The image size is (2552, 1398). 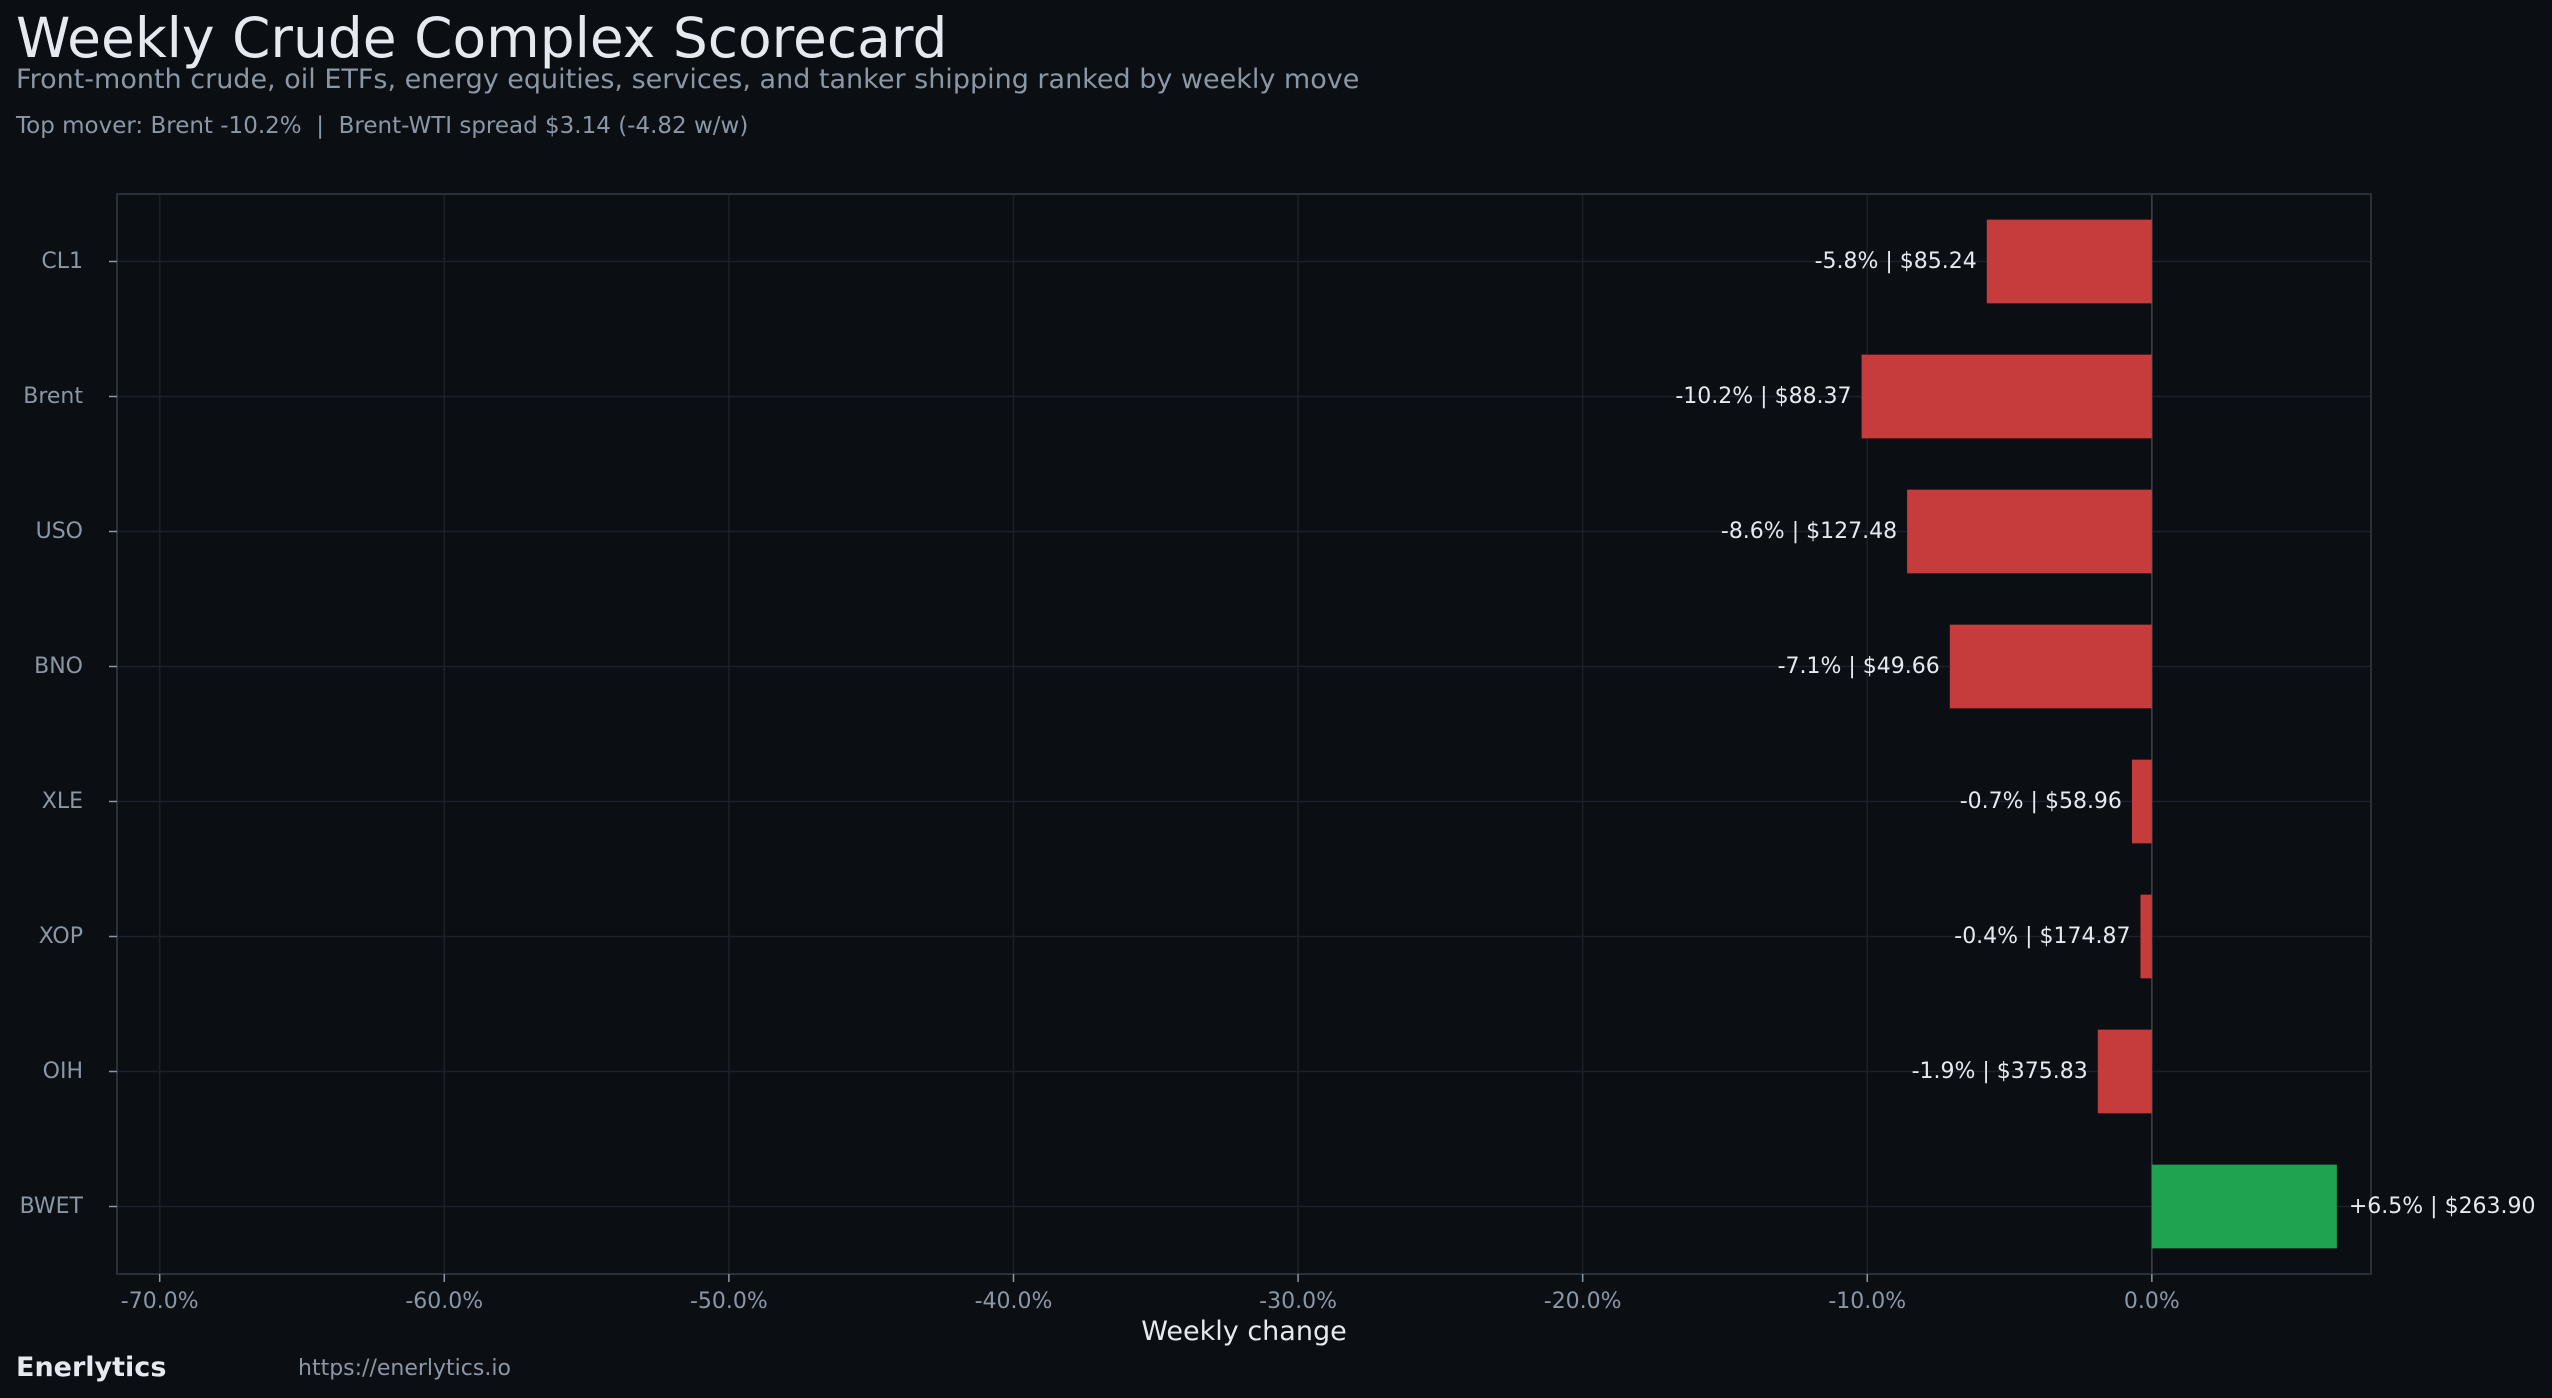 What do you see at coordinates (52, 1206) in the screenshot?
I see `y-tick-label: BWET` at bounding box center [52, 1206].